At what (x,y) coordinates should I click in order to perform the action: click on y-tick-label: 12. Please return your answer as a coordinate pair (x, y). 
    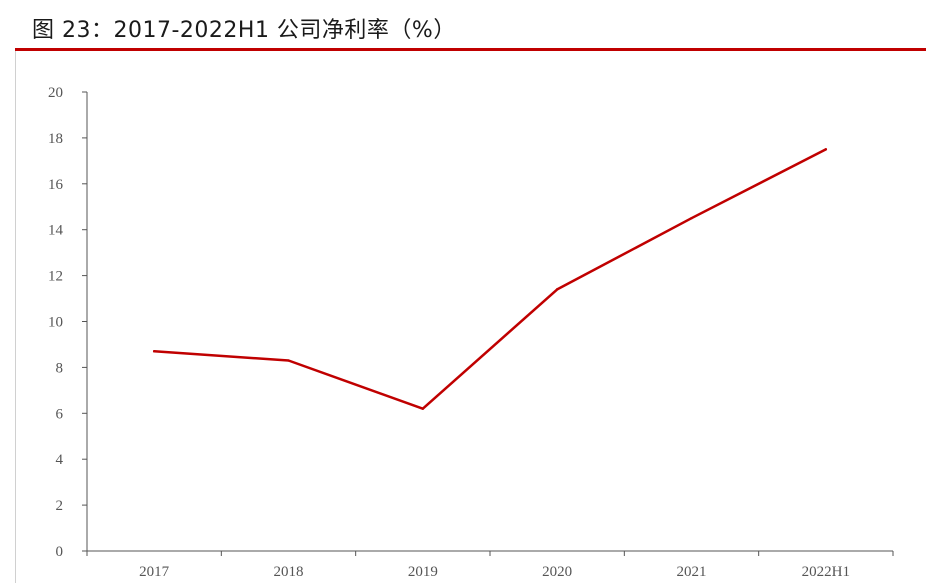
    Looking at the image, I should click on (55, 277).